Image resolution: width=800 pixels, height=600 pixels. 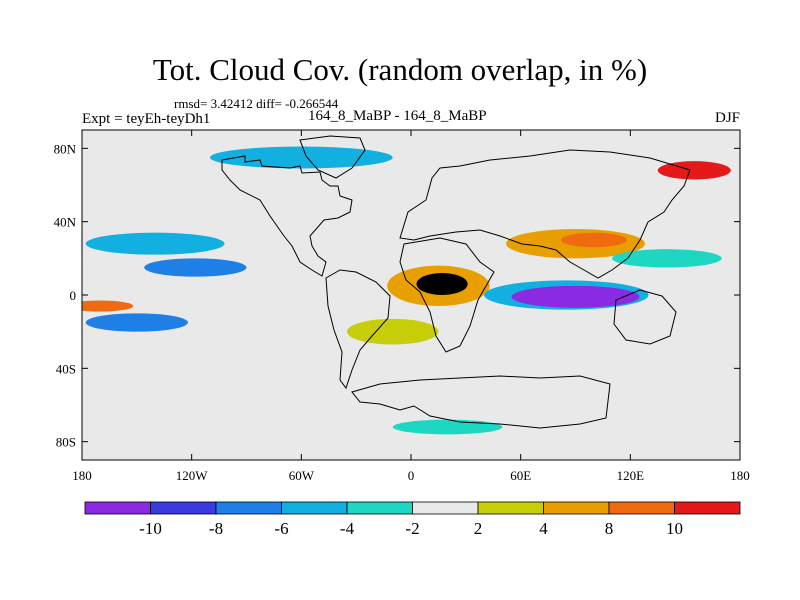 I want to click on y-tick-label: 80N, so click(x=65, y=148).